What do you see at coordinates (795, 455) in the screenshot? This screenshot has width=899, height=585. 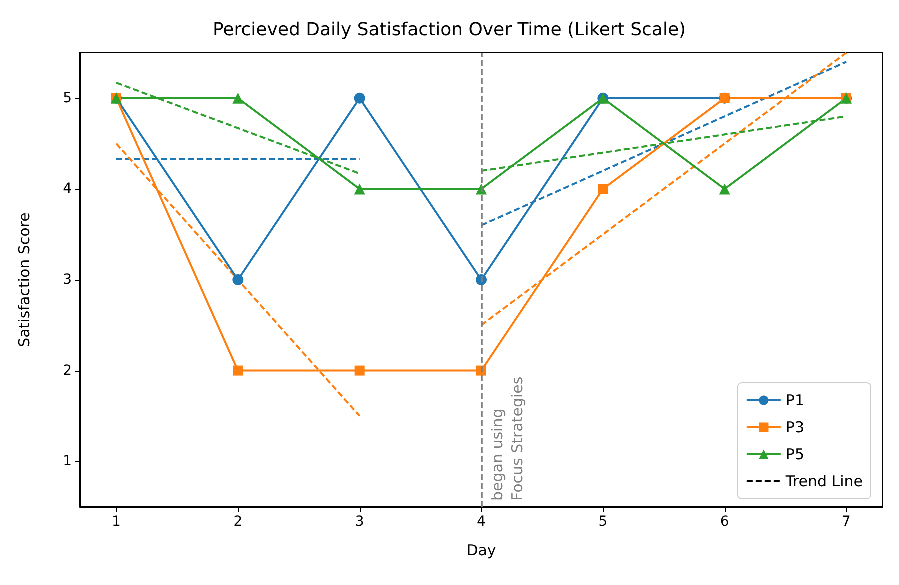 I see `legend-label: P5` at bounding box center [795, 455].